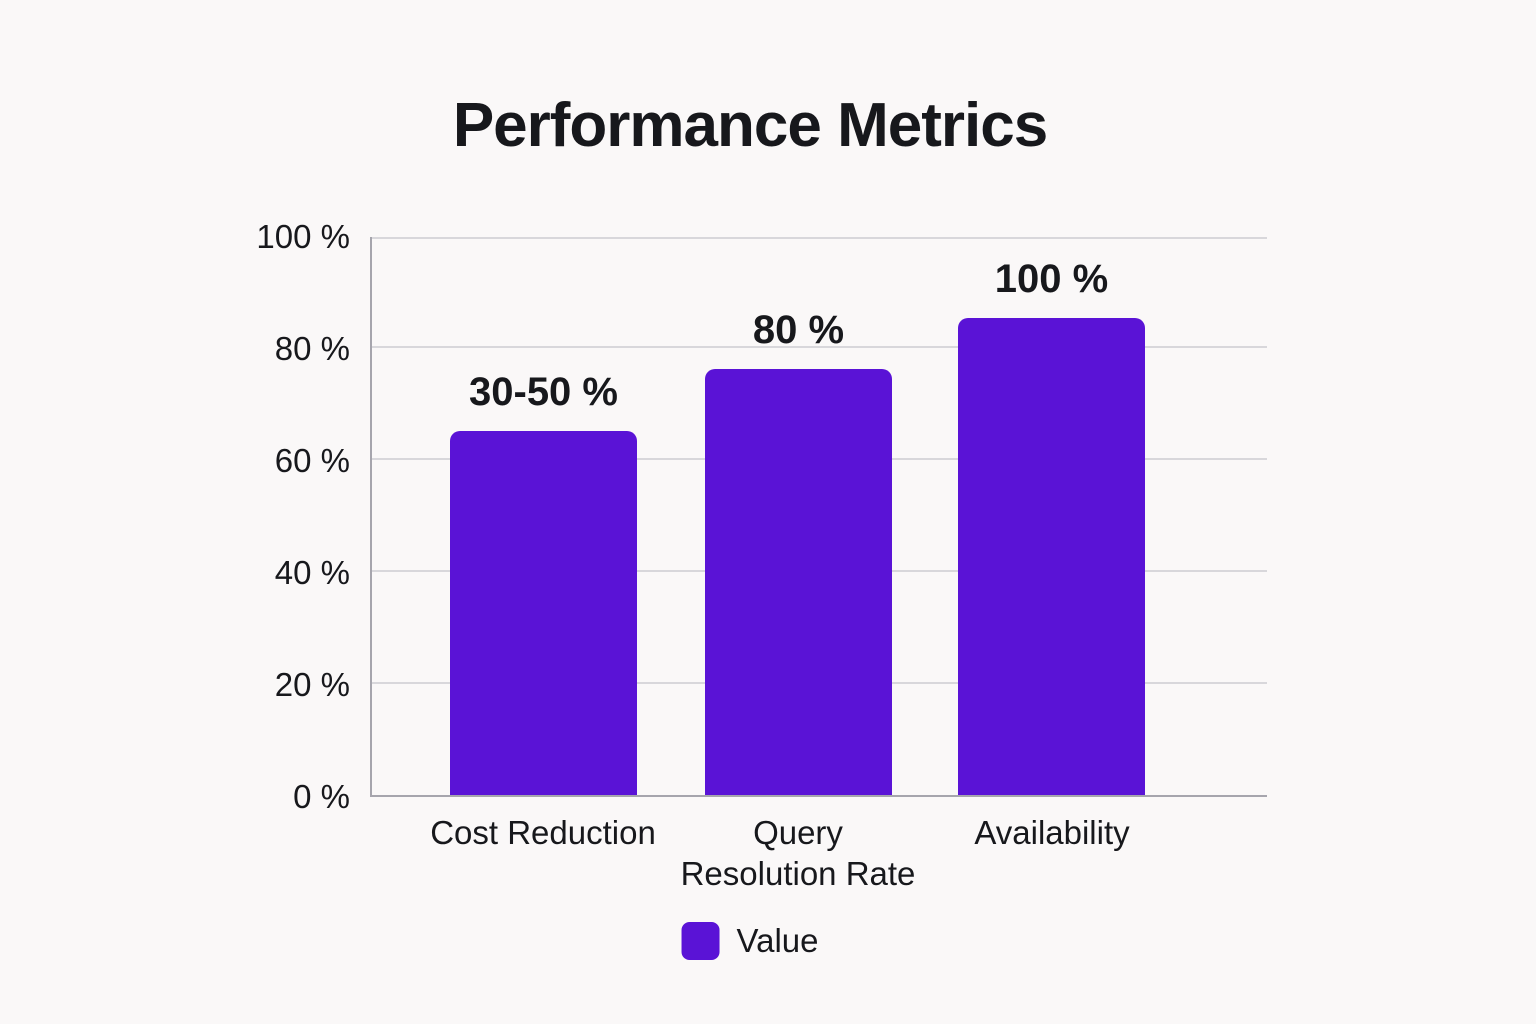 This screenshot has width=1536, height=1024. I want to click on x-axis-label-cost-reduction: Cost Reduction, so click(543, 832).